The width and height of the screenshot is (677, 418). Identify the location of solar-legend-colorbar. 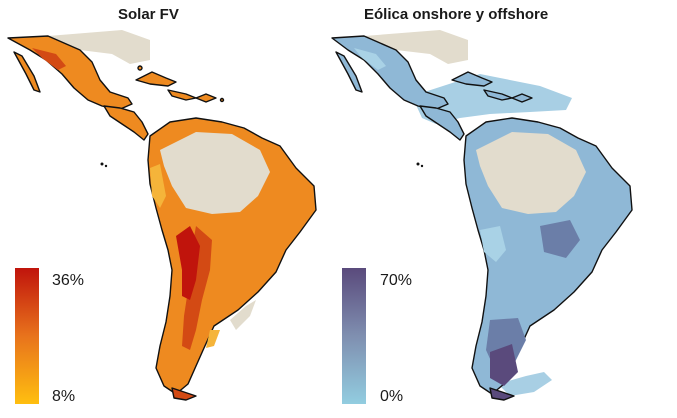
(27, 336).